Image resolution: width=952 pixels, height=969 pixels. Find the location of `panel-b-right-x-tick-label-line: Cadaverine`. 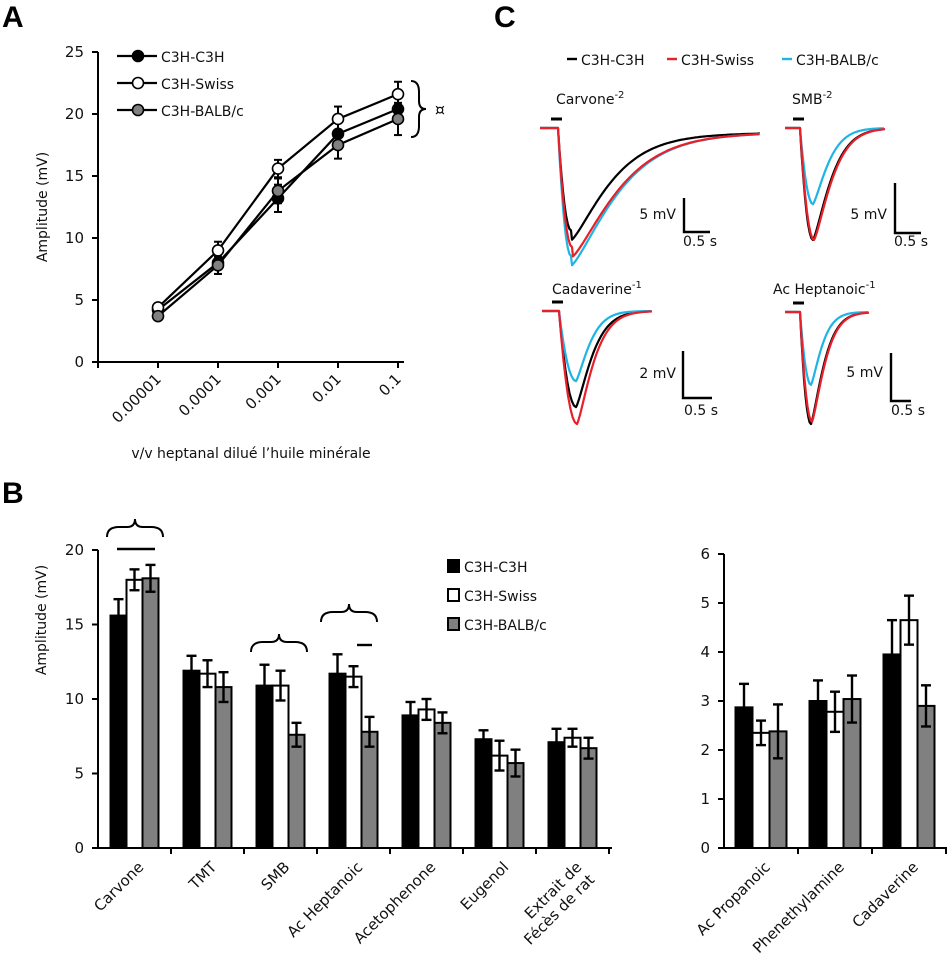

panel-b-right-x-tick-label-line: Cadaverine is located at coordinates (885, 894).